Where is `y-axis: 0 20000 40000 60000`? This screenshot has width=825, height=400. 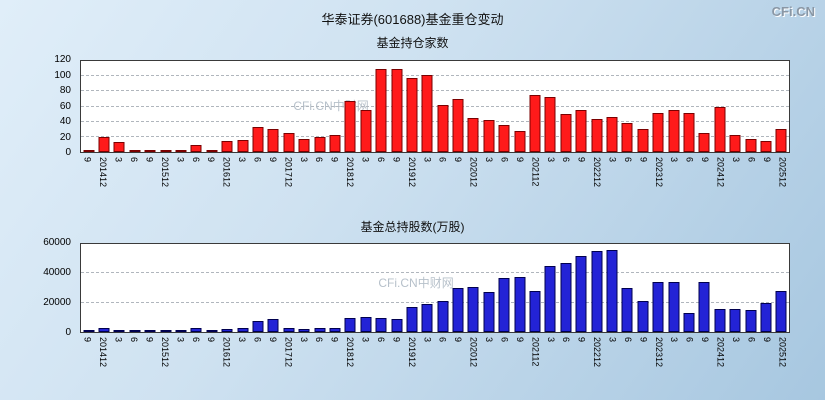
y-axis: 0 20000 40000 60000 is located at coordinates (38, 287).